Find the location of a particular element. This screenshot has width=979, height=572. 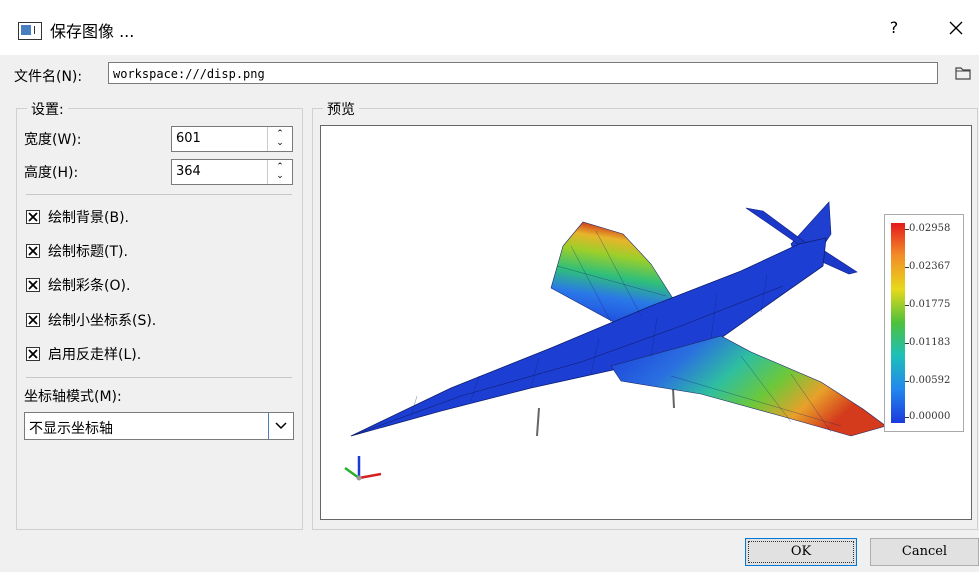

cancel-button: Cancel is located at coordinates (924, 552).